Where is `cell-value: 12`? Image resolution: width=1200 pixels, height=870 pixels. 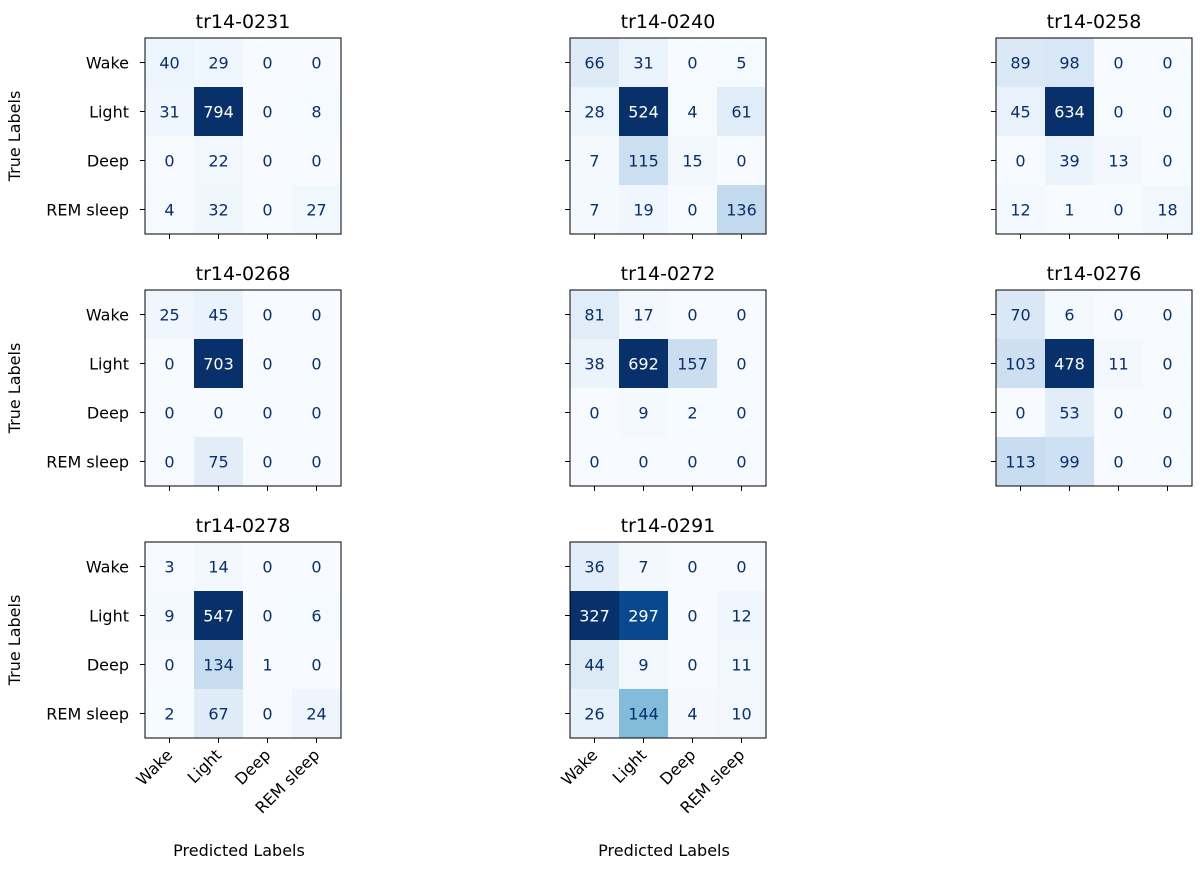
cell-value: 12 is located at coordinates (1020, 210).